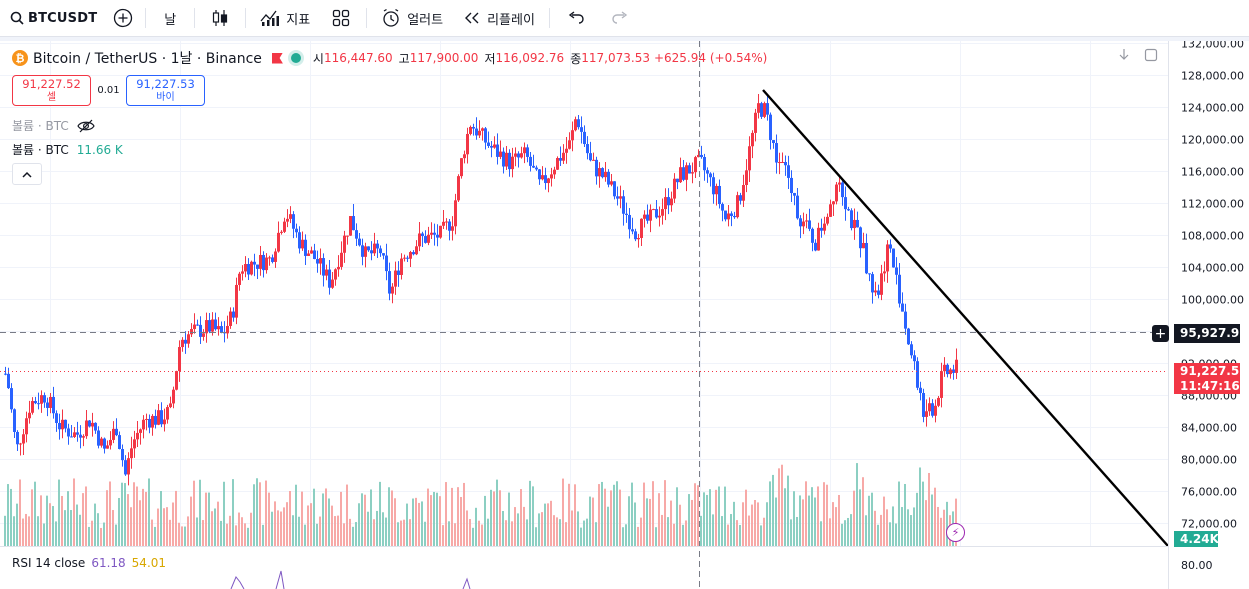 The height and width of the screenshot is (589, 1249). Describe the element at coordinates (576, 18) in the screenshot. I see `undo-button` at that location.